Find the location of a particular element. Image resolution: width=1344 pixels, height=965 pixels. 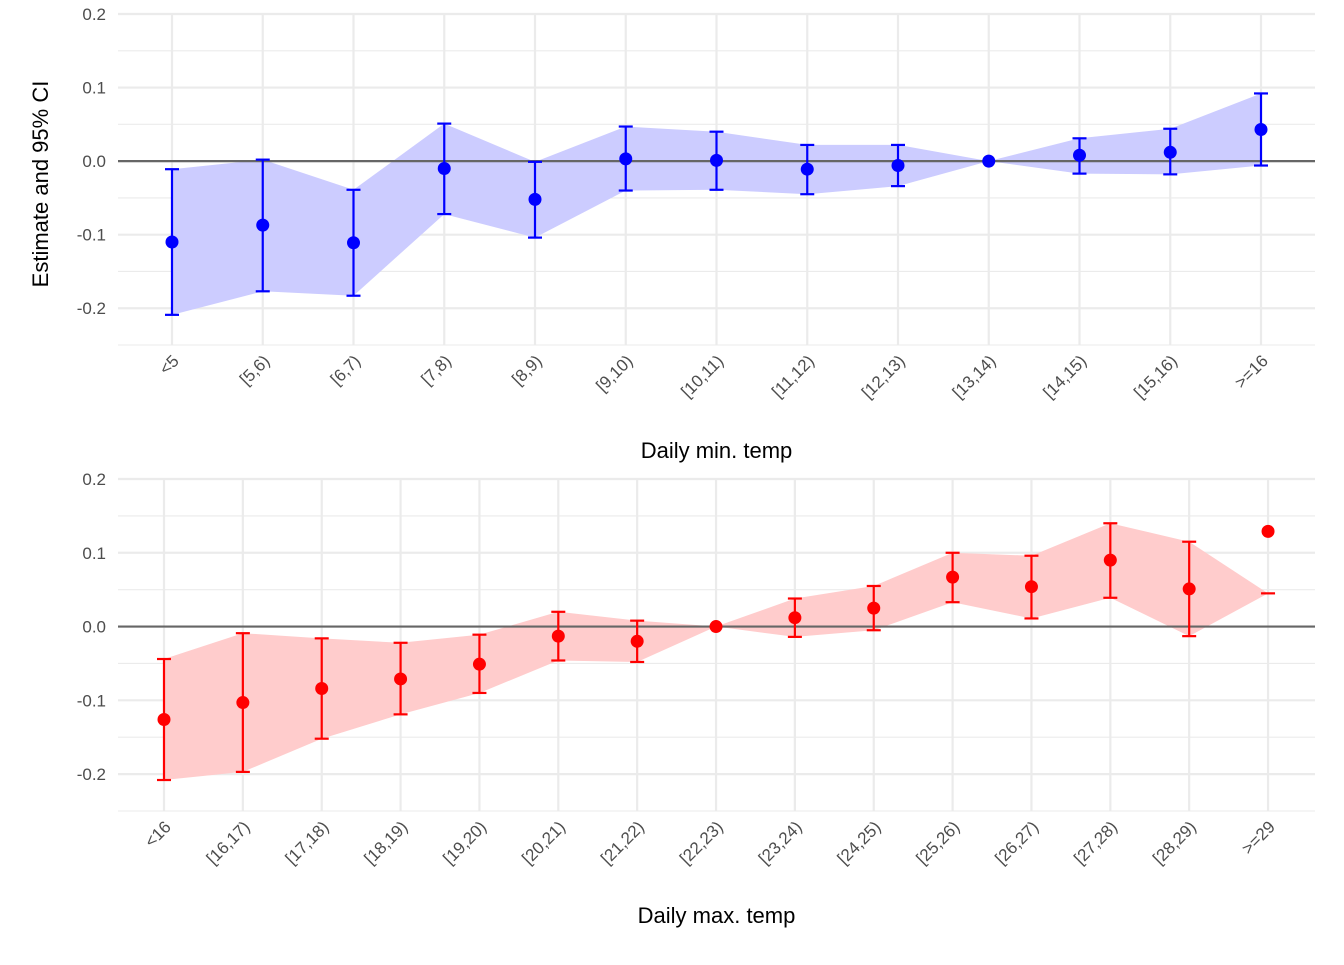

x-tick-label: [17,18) is located at coordinates (307, 842).